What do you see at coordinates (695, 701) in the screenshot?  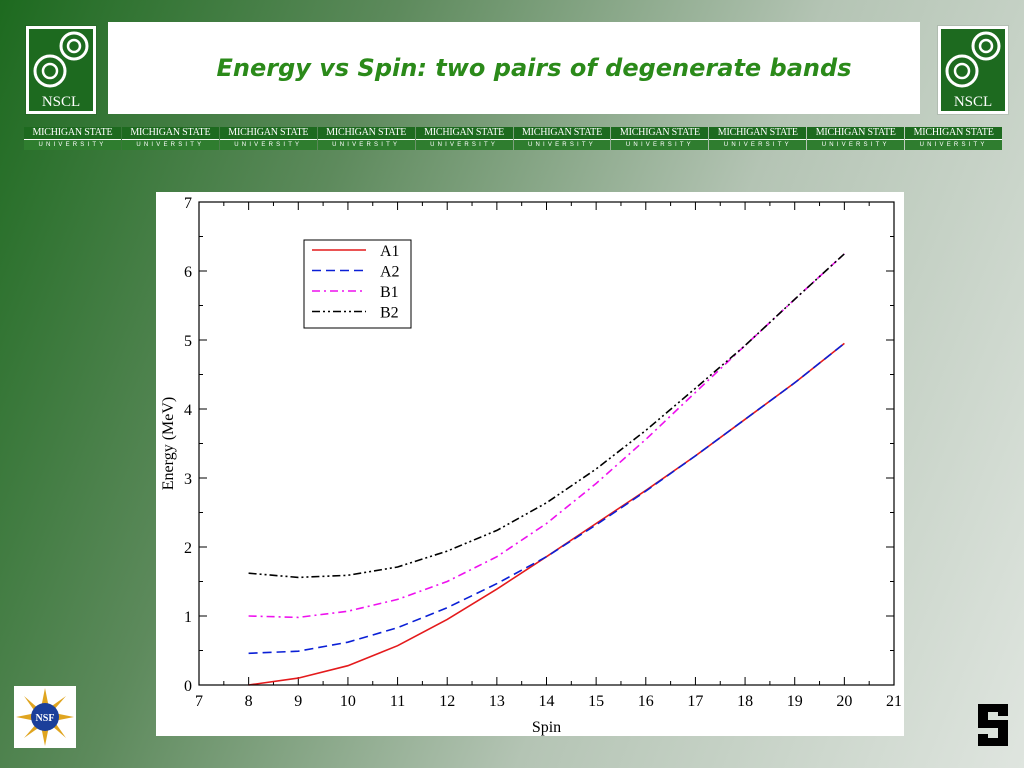 I see `x-tick-label: 17` at bounding box center [695, 701].